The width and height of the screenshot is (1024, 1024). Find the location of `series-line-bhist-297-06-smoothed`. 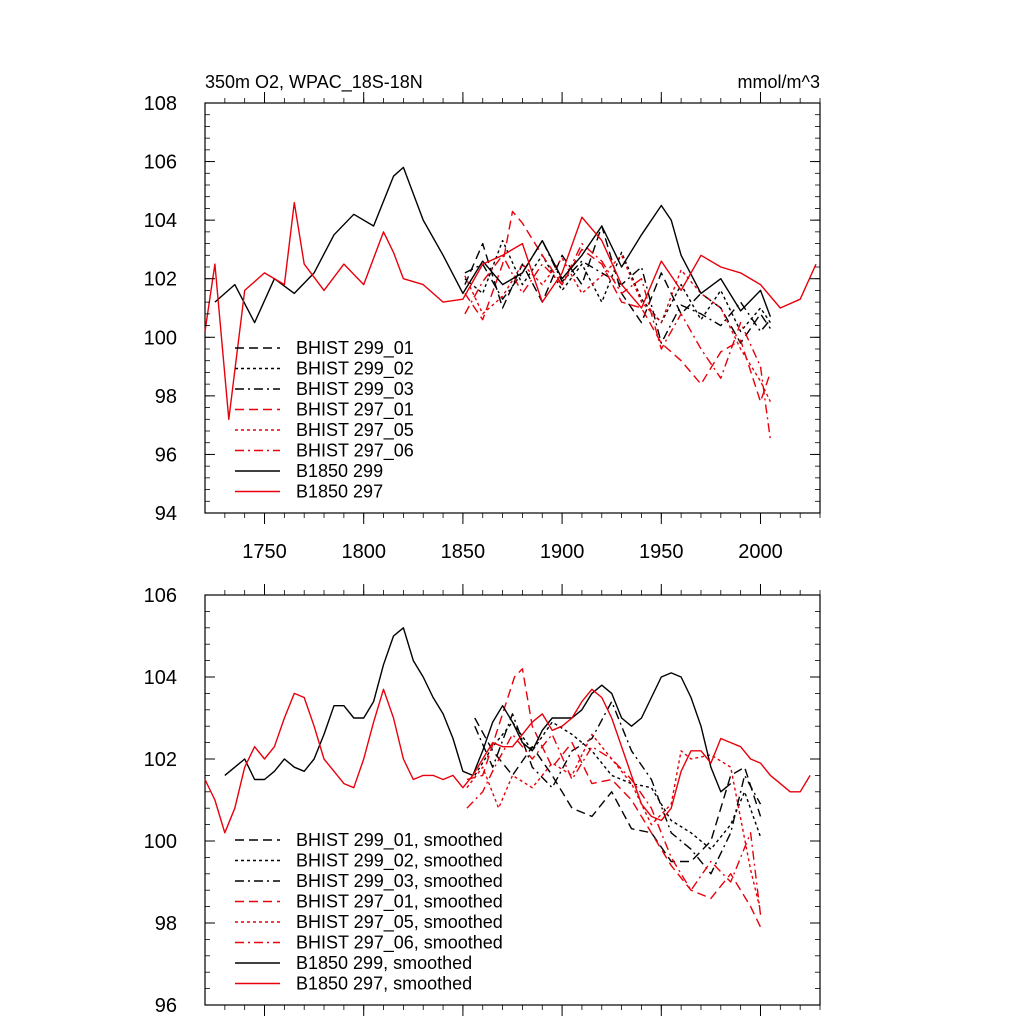

series-line-bhist-297-06-smoothed is located at coordinates (614, 824).